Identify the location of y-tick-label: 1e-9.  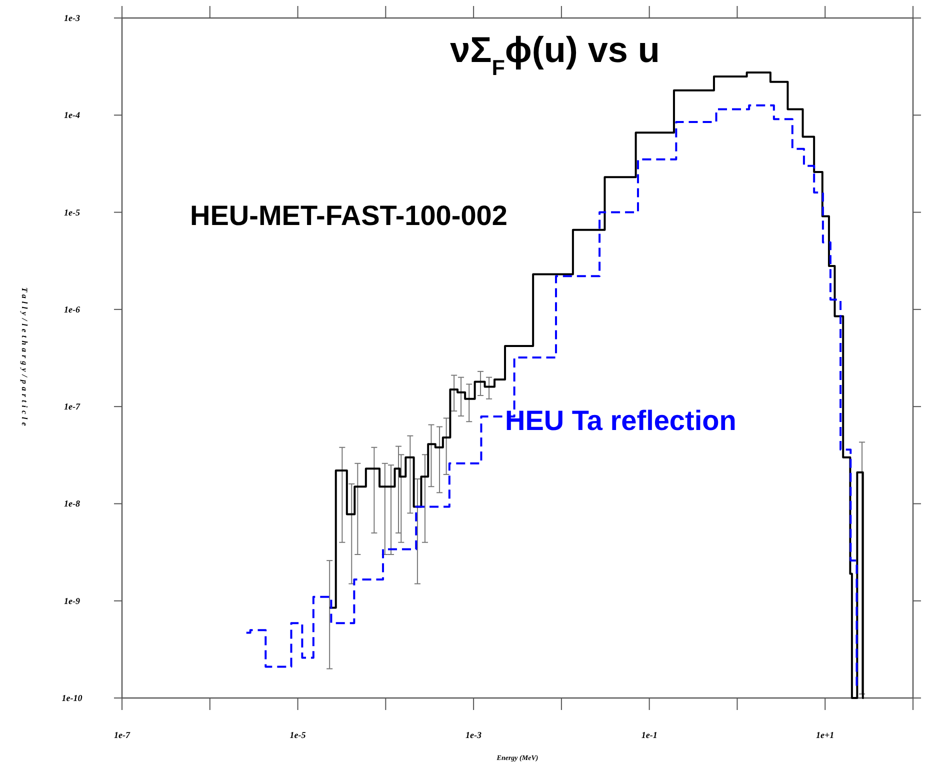
(72, 601).